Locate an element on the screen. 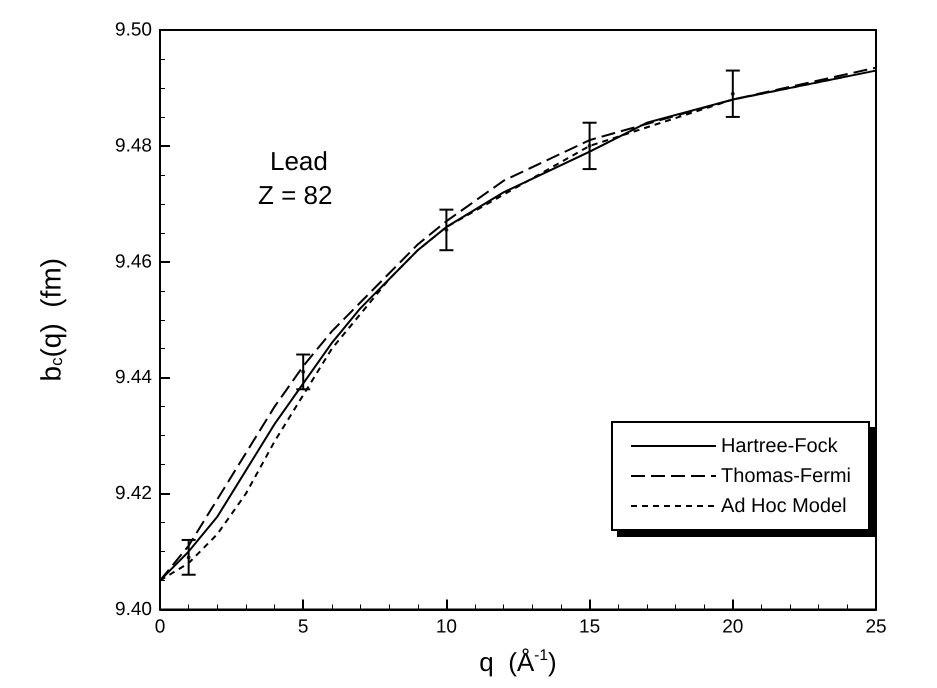  y-tick-label: 9.42 is located at coordinates (133, 493).